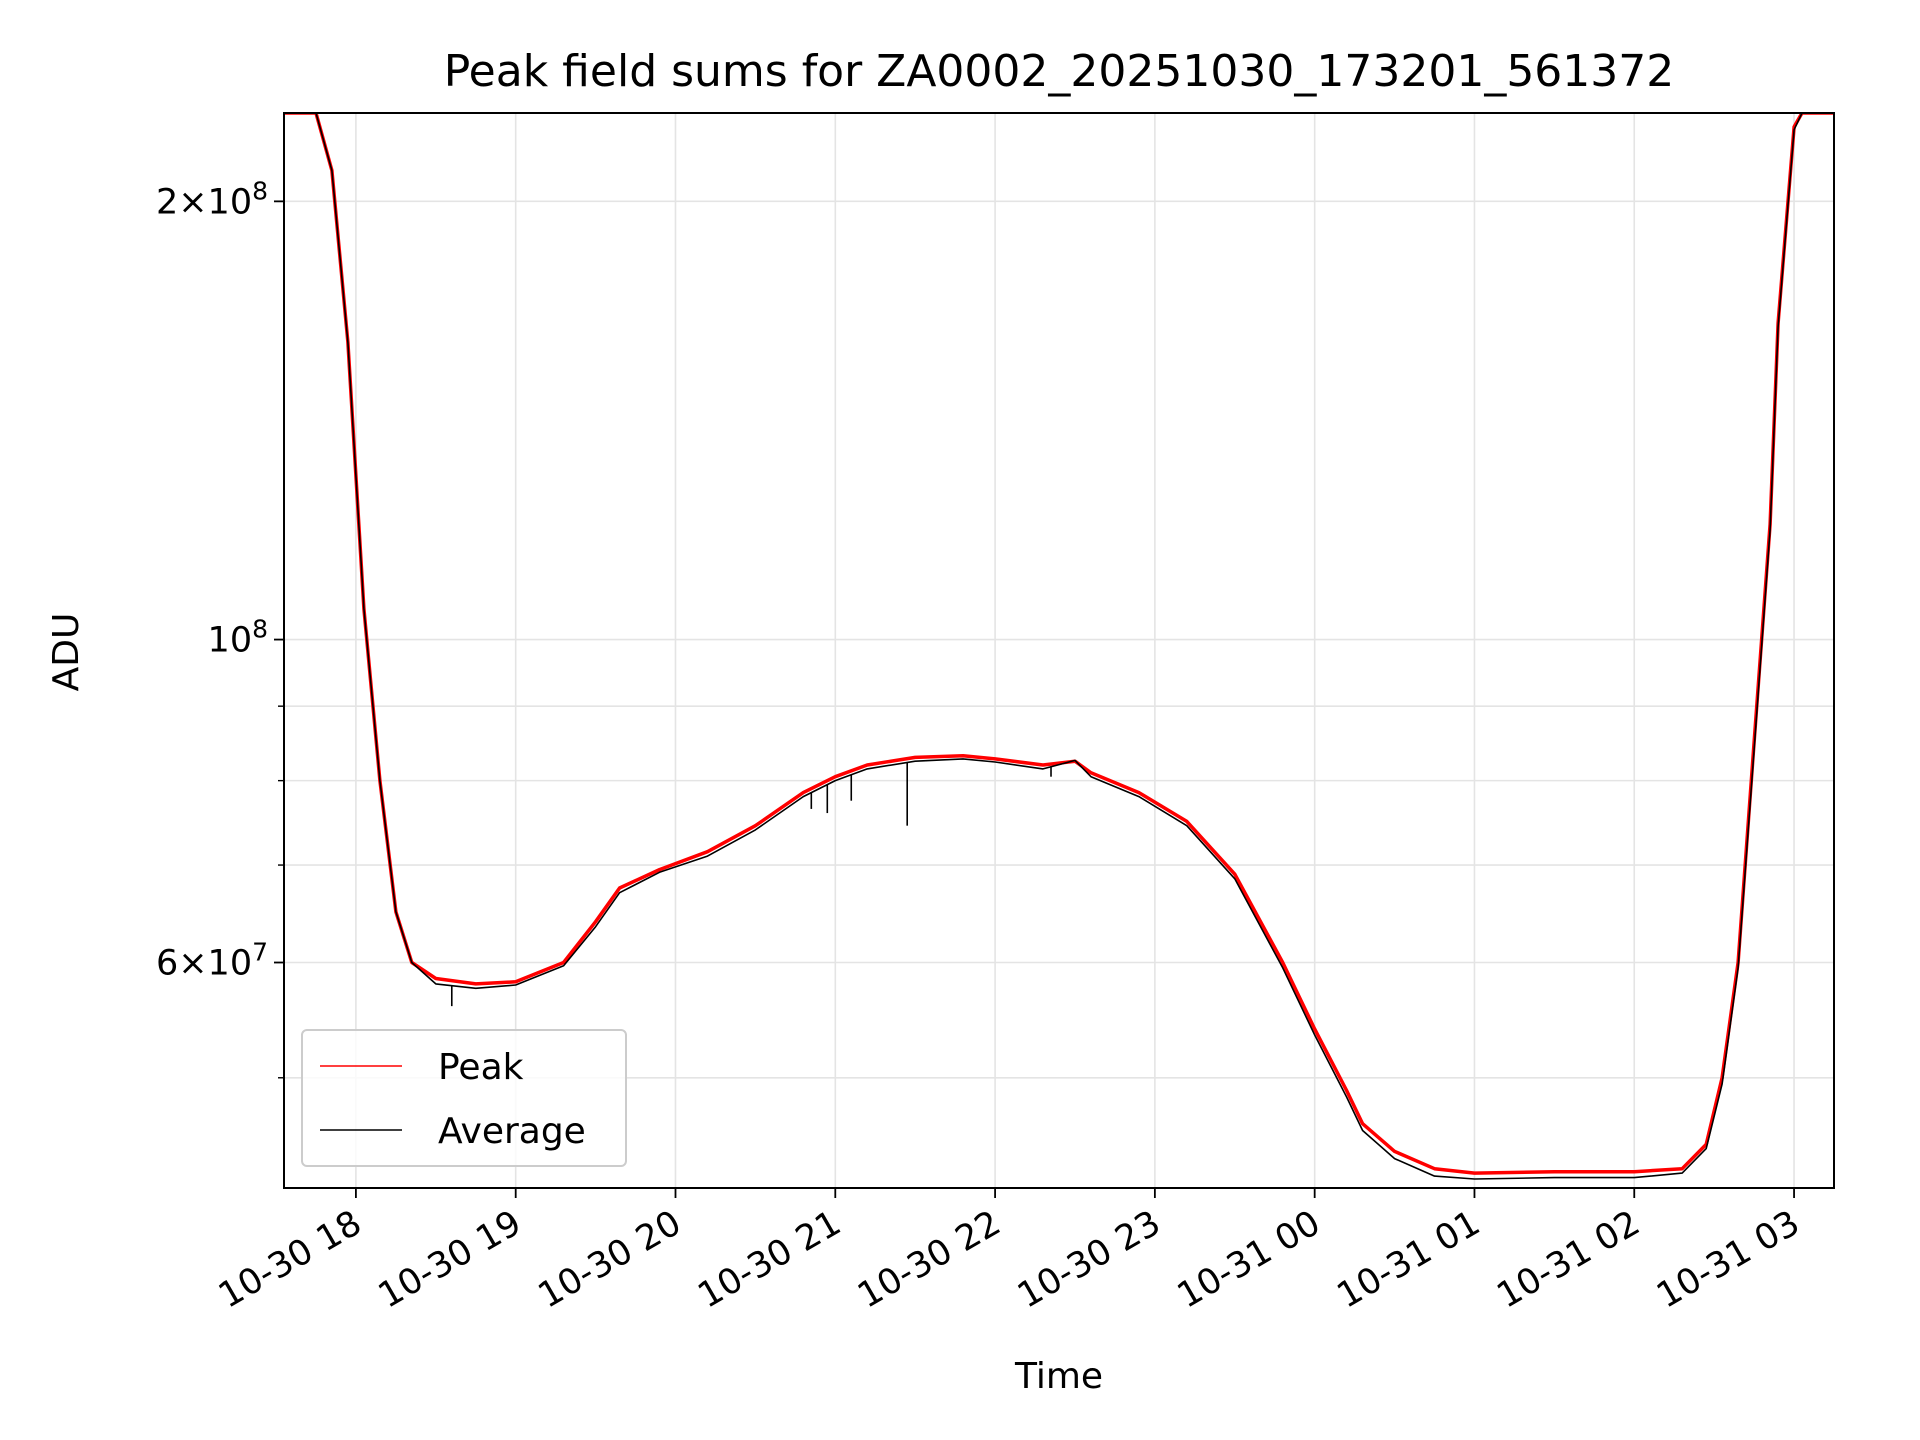 This screenshot has width=1920, height=1440. Describe the element at coordinates (212, 199) in the screenshot. I see `y-tick-label: 2×108` at that location.